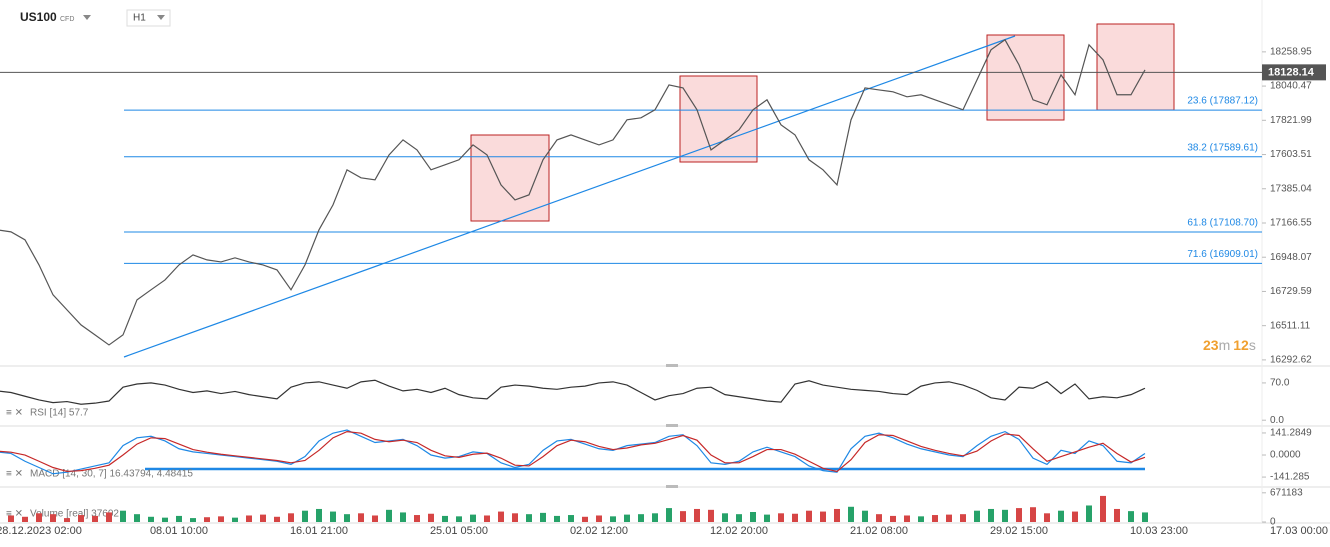 This screenshot has width=1330, height=547. Describe the element at coordinates (139, 18) in the screenshot. I see `interval: H1` at that location.